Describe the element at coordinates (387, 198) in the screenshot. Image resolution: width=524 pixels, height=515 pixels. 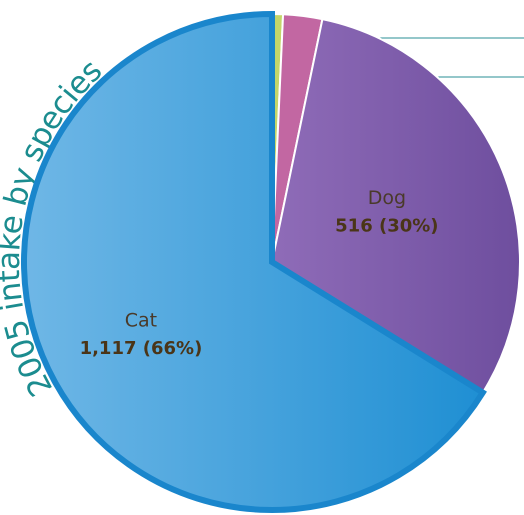
I see `slice-label: Dog` at that location.